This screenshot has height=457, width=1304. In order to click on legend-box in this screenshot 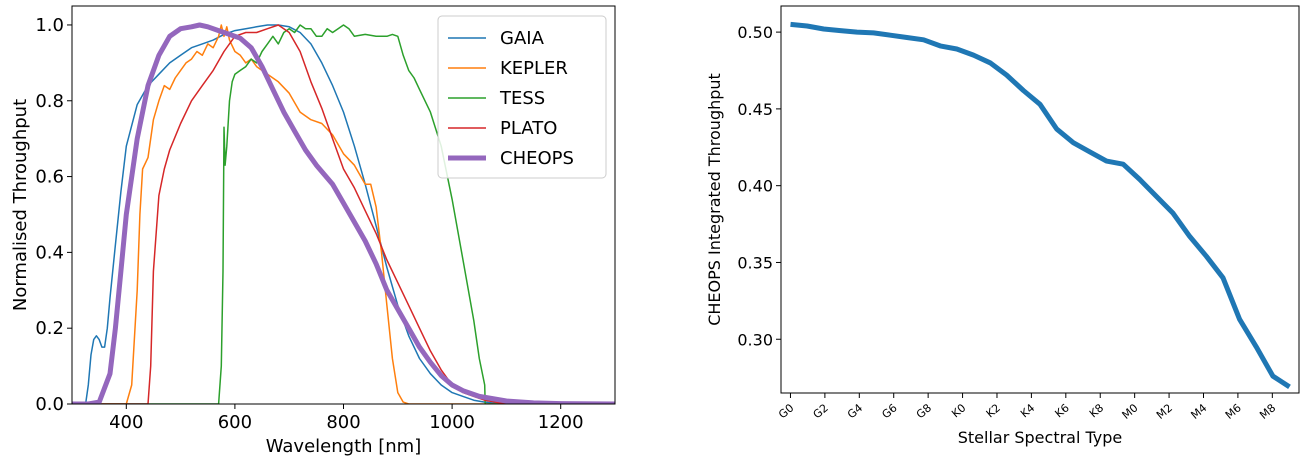, I will do `click(522, 97)`.